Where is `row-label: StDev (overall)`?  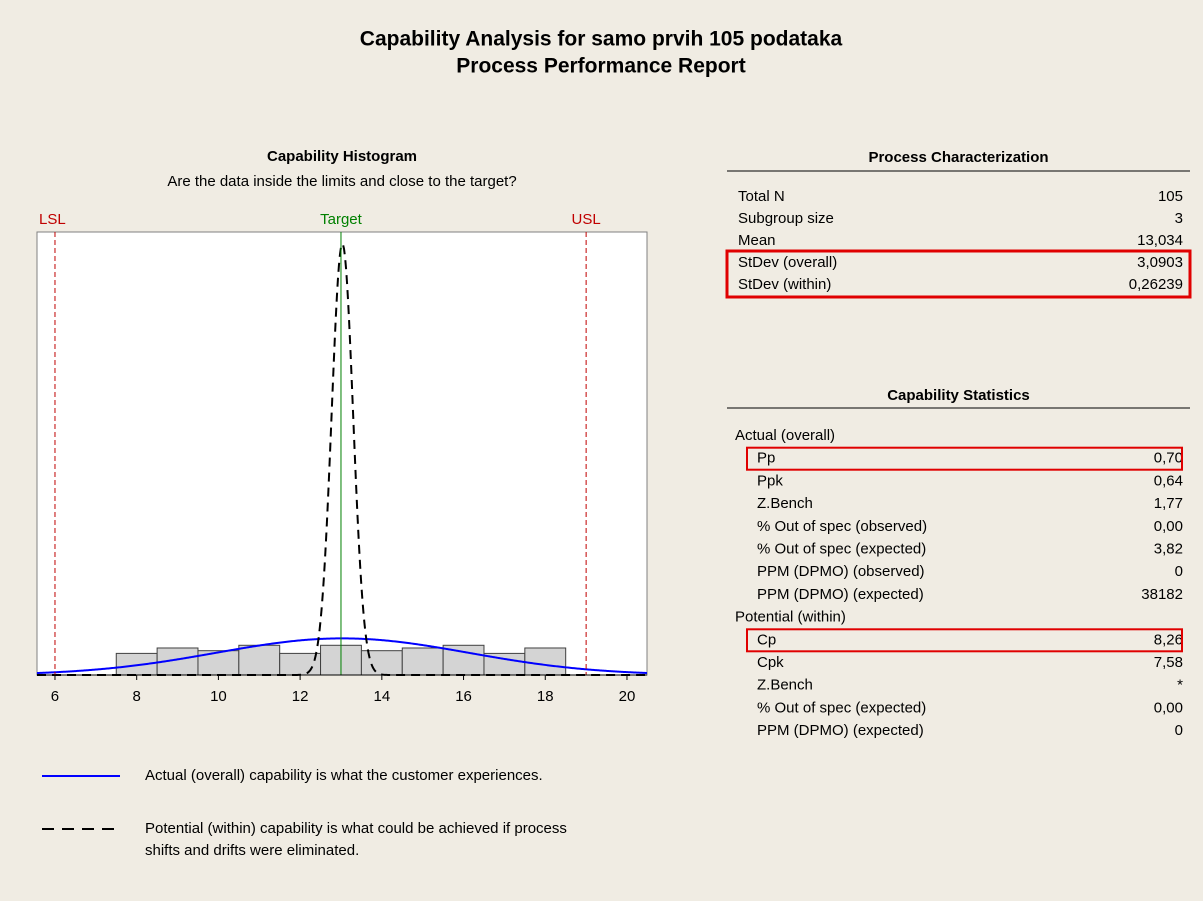 row-label: StDev (overall) is located at coordinates (787, 262).